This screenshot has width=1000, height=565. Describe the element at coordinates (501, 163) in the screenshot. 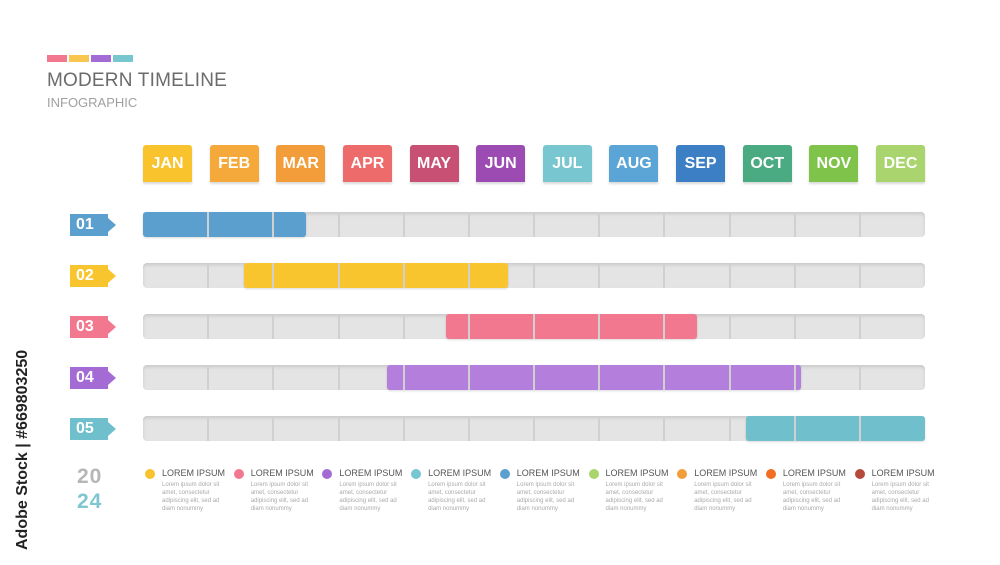

I see `month-jun: JUN` at that location.